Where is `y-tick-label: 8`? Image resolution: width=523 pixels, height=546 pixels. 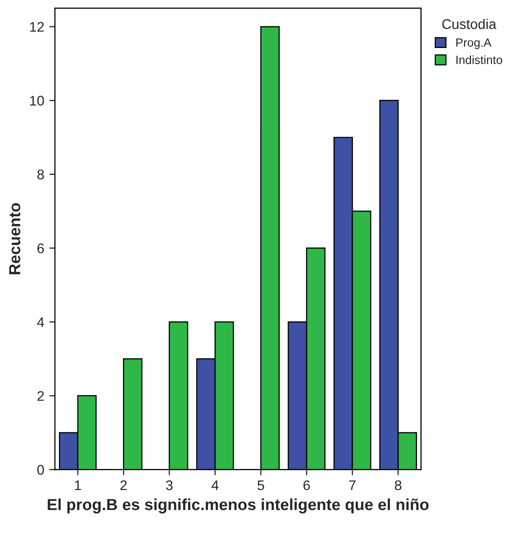 y-tick-label: 8 is located at coordinates (40, 175).